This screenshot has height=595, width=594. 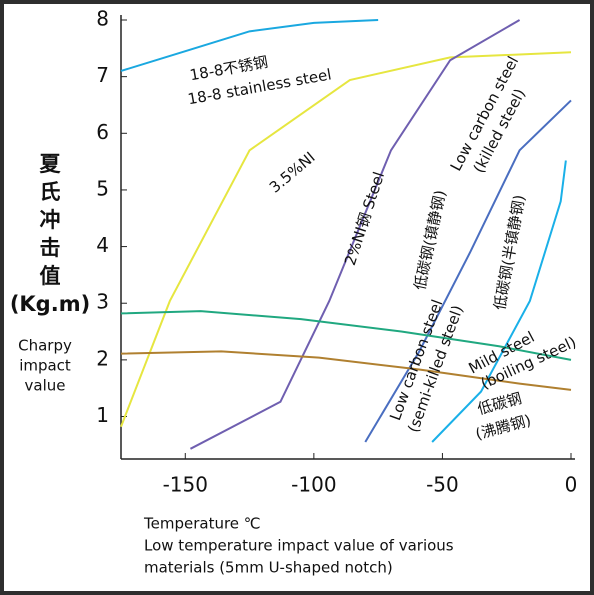 What do you see at coordinates (51, 164) in the screenshot?
I see `y-axis-label: 夏` at bounding box center [51, 164].